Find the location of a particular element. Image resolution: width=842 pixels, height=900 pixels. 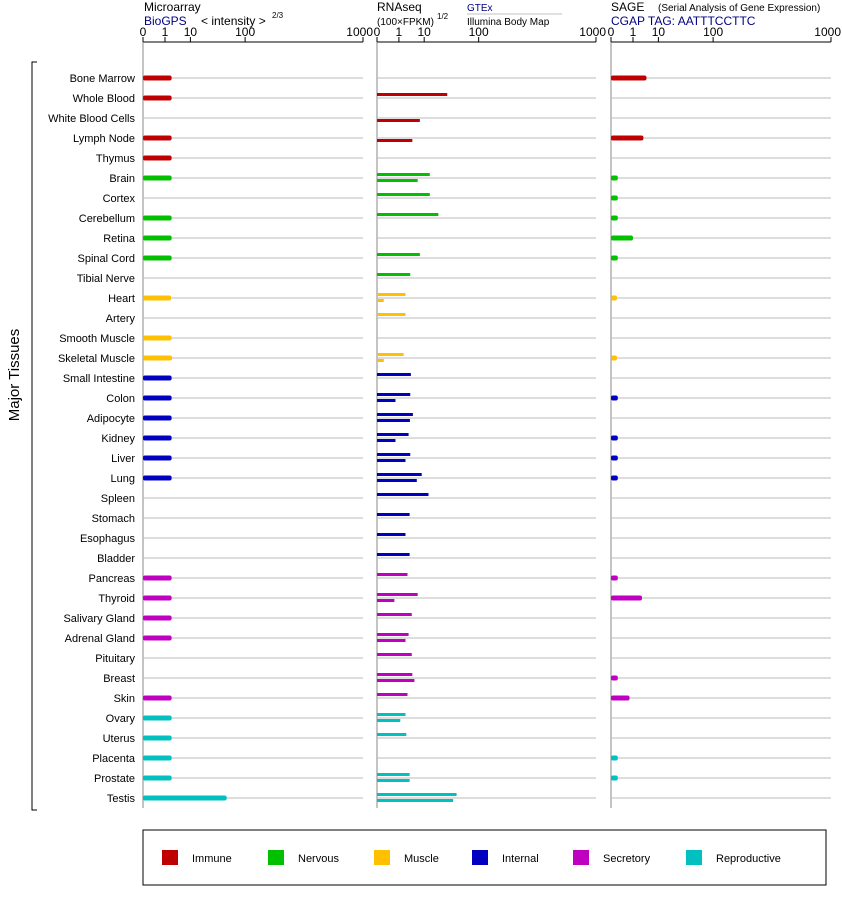

microarray-tick-label: 10 is located at coordinates (191, 32).